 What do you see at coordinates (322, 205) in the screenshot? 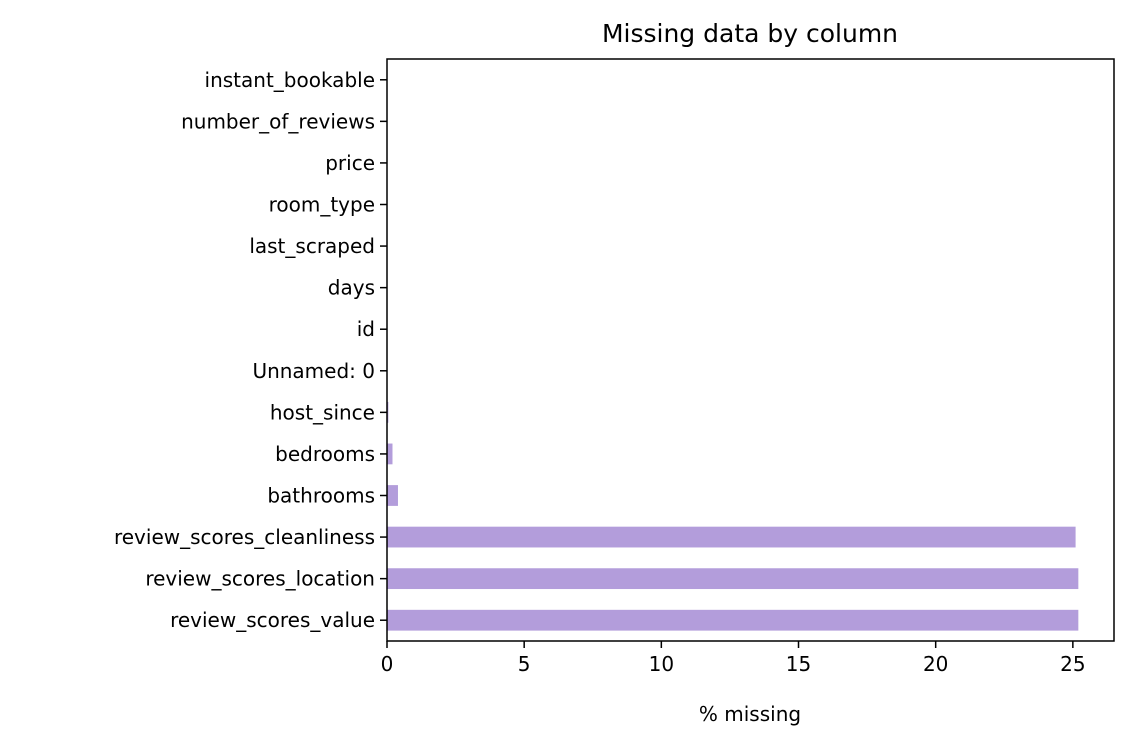
I see `y-tick-label: room_type` at bounding box center [322, 205].